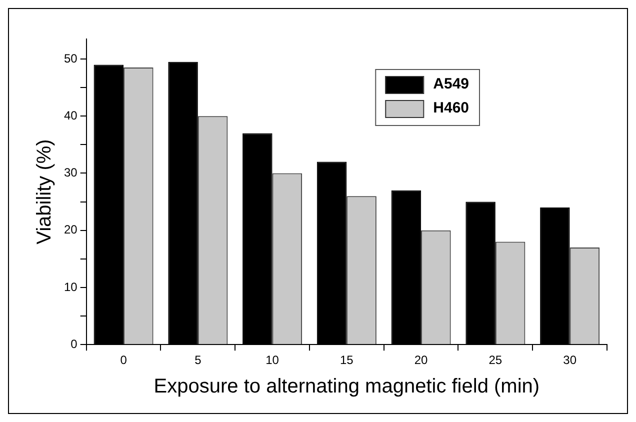  I want to click on y-tick-label: 30, so click(71, 173).